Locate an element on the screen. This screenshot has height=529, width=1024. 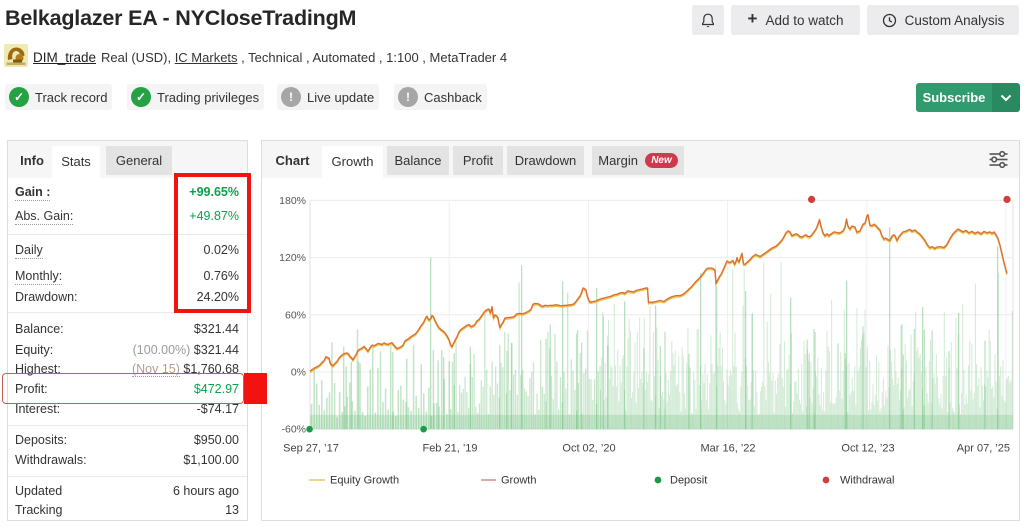
svg-text: Feb 21, ’19 is located at coordinates (449, 449).